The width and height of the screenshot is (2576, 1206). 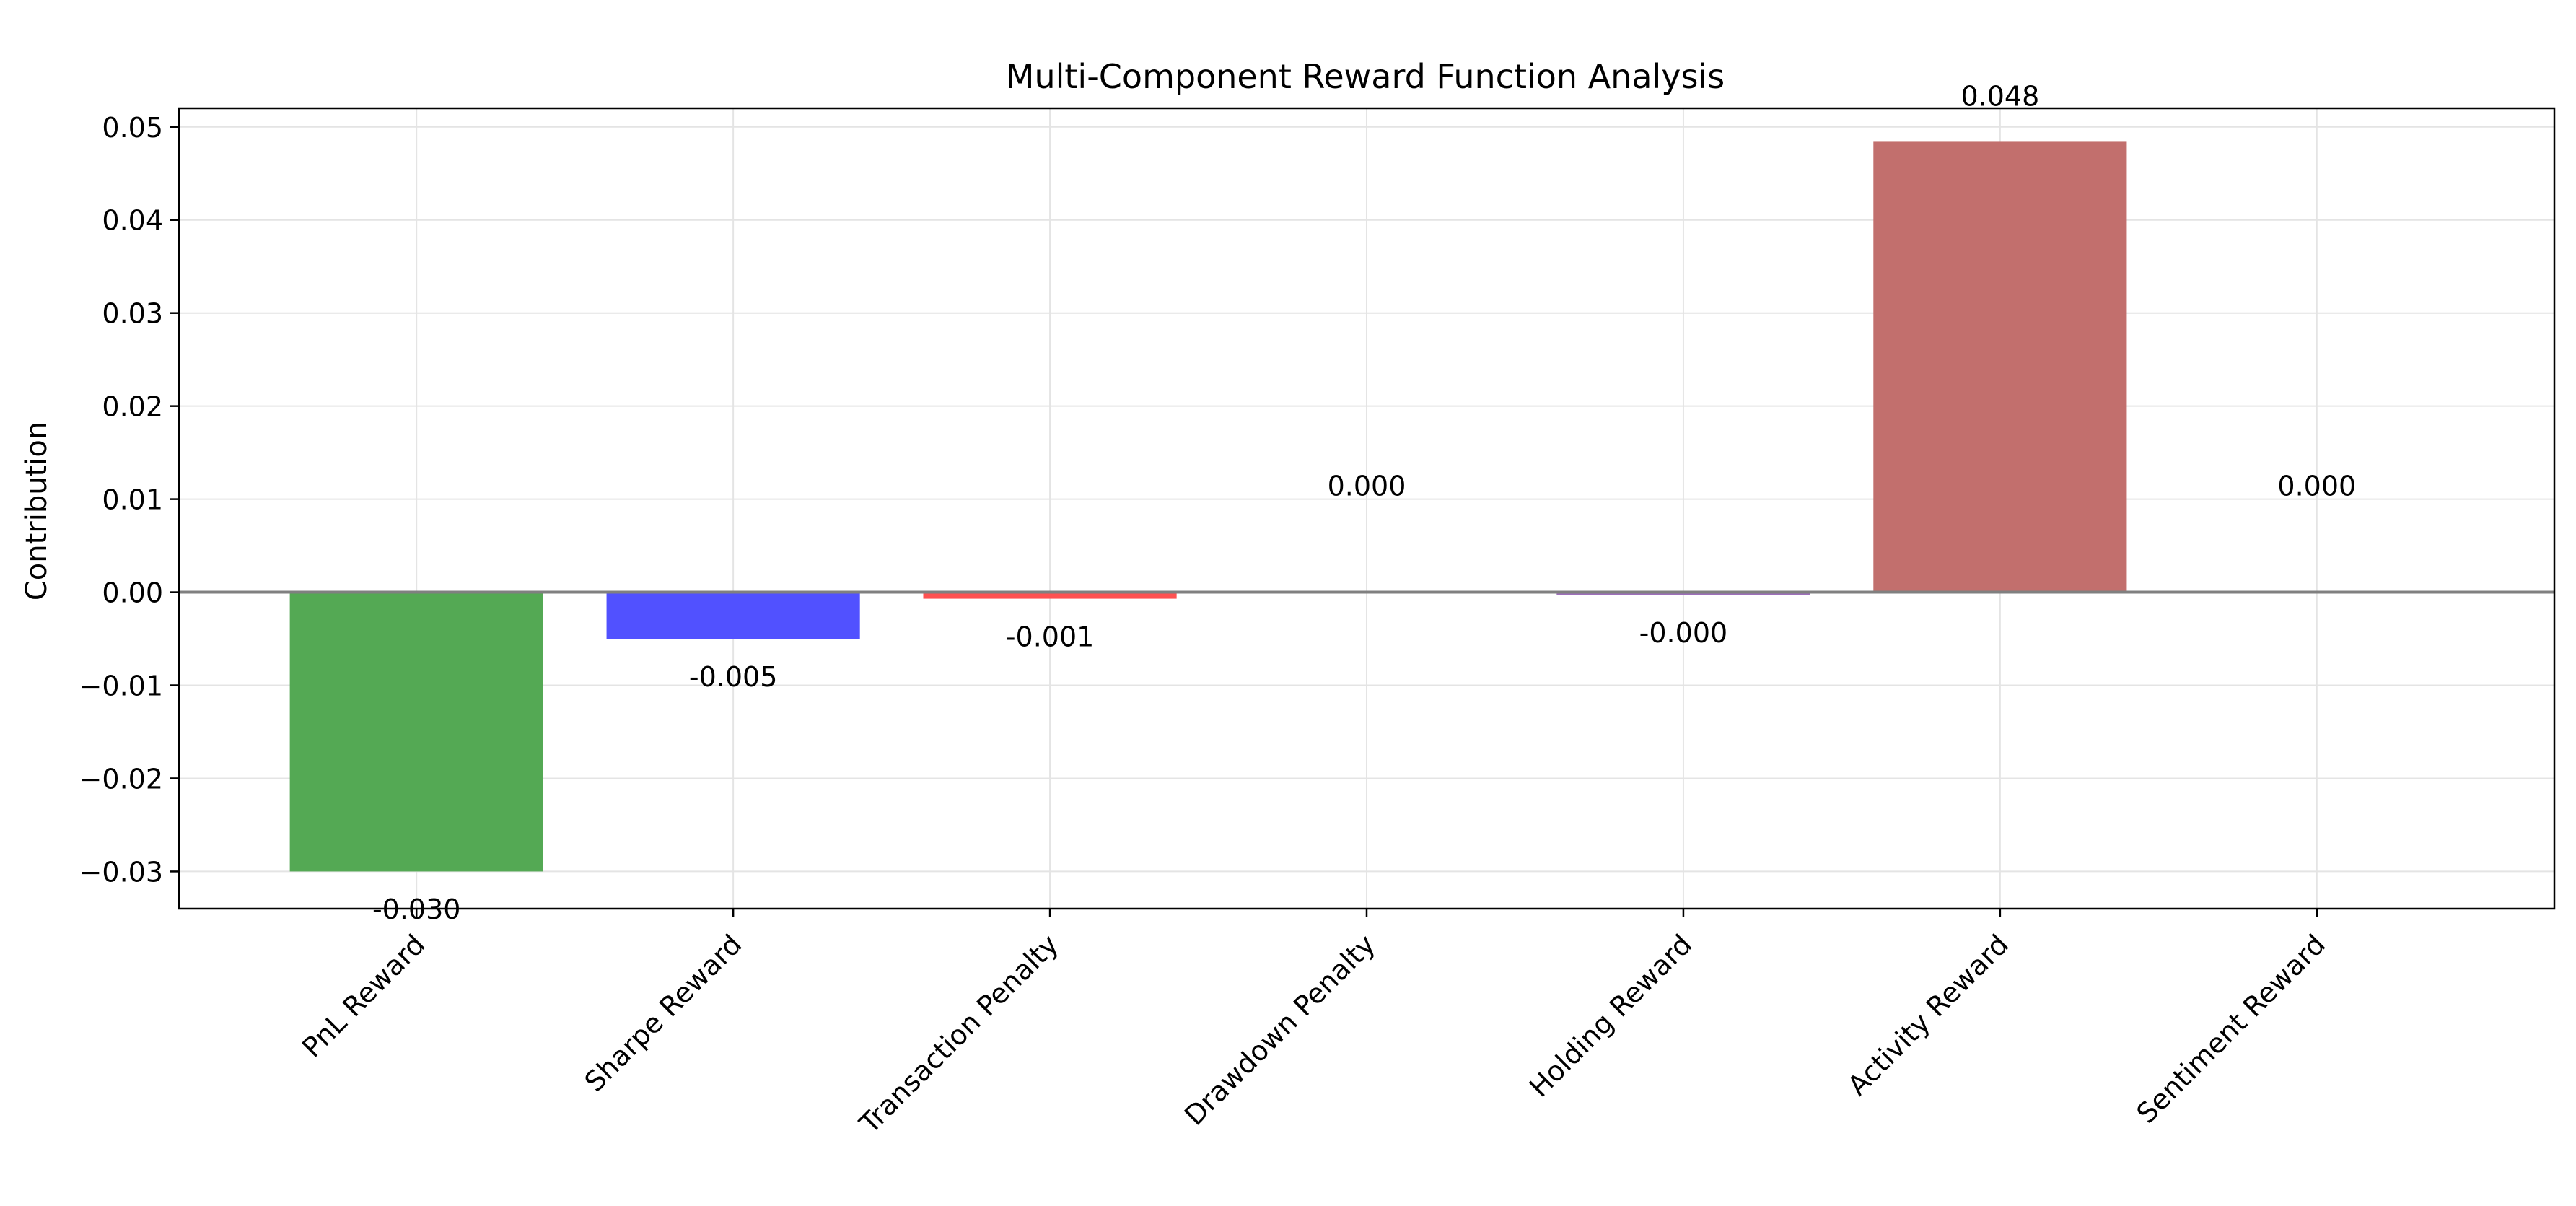 I want to click on y-tick-label: 0.02, so click(x=132, y=407).